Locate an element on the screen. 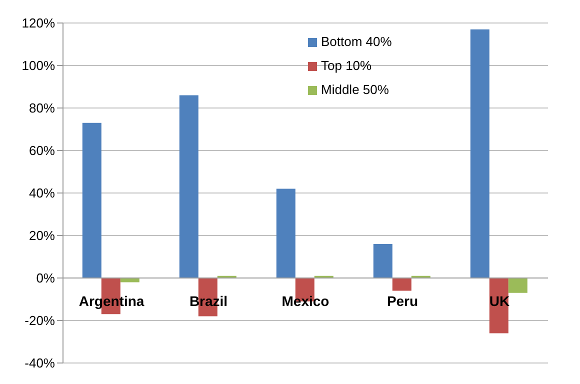 This screenshot has width=580, height=384. y-tick-label: 120% is located at coordinates (39, 23).